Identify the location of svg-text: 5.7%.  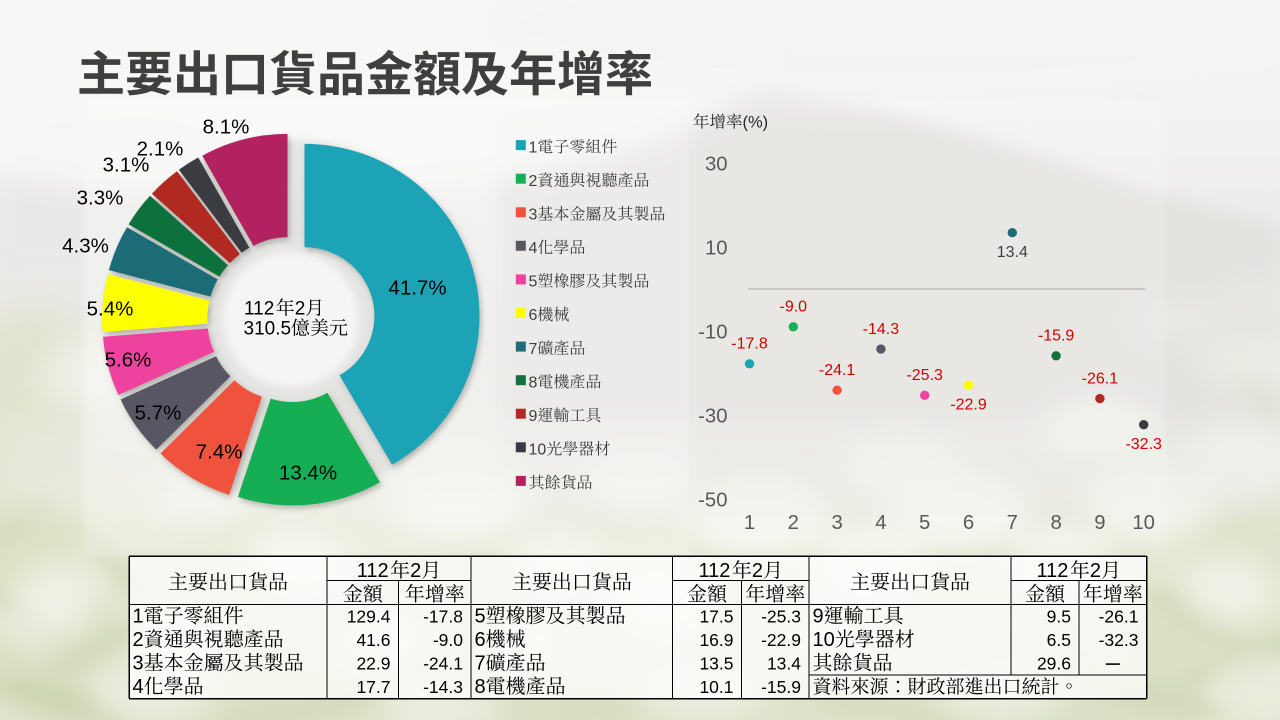
(158, 412).